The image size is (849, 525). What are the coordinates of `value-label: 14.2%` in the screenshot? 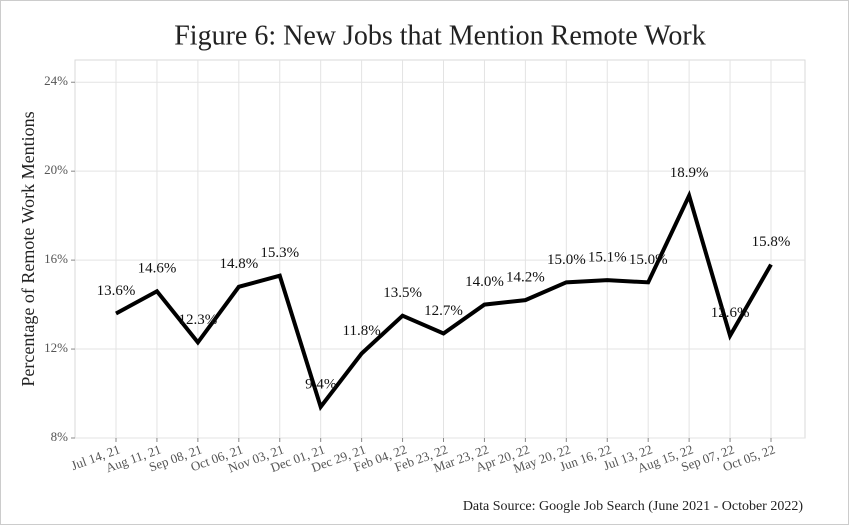 It's located at (525, 278).